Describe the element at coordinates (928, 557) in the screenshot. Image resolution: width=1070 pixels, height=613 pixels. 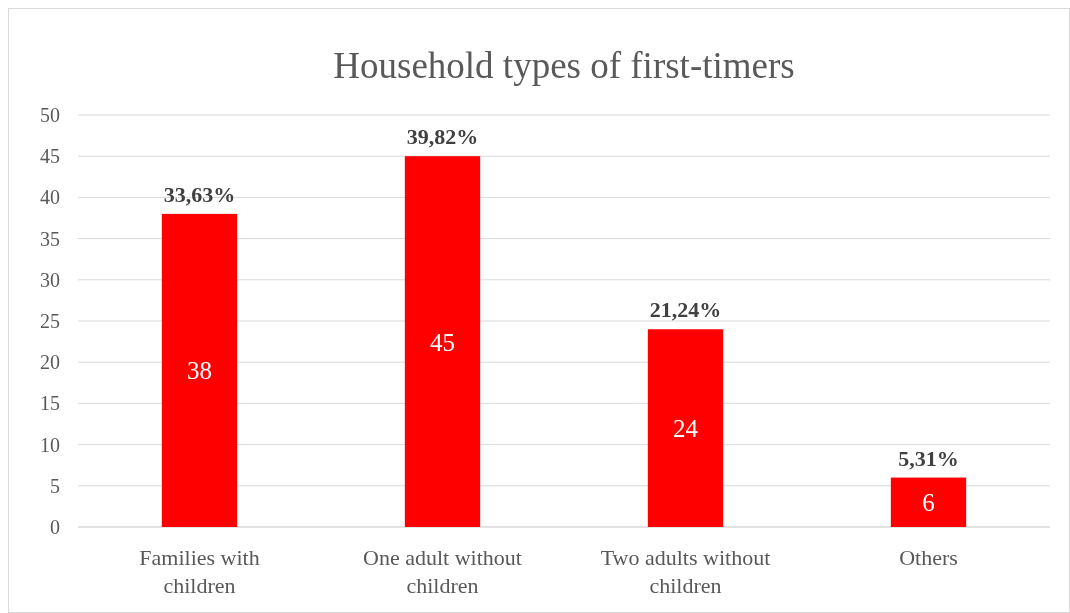
I see `x-tick-label: Others` at that location.